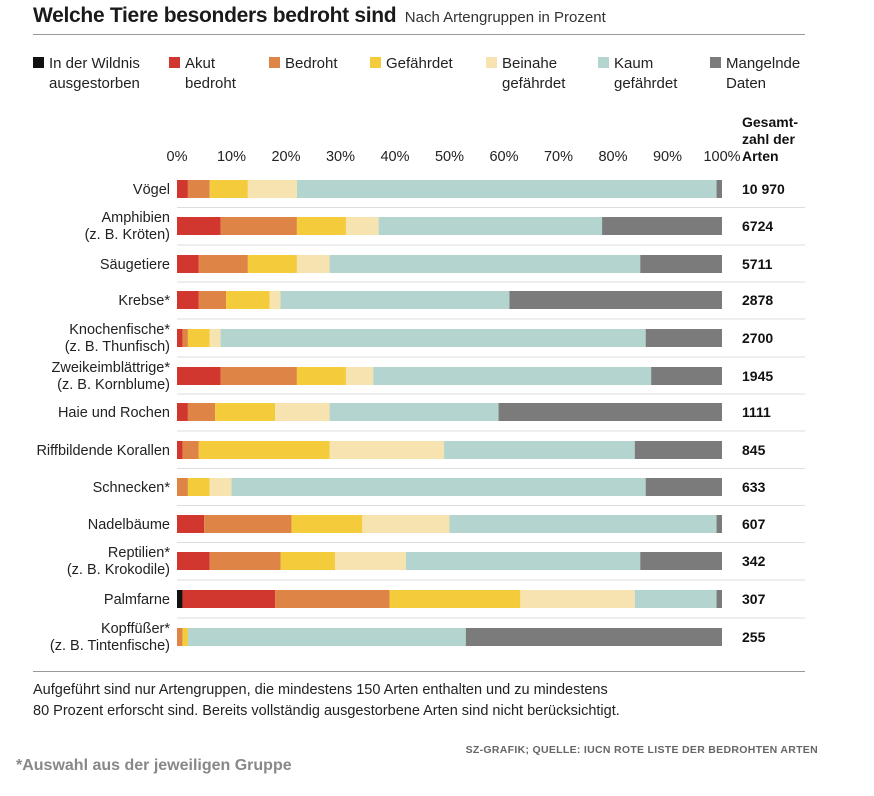  Describe the element at coordinates (754, 599) in the screenshot. I see `total-value: 307` at that location.